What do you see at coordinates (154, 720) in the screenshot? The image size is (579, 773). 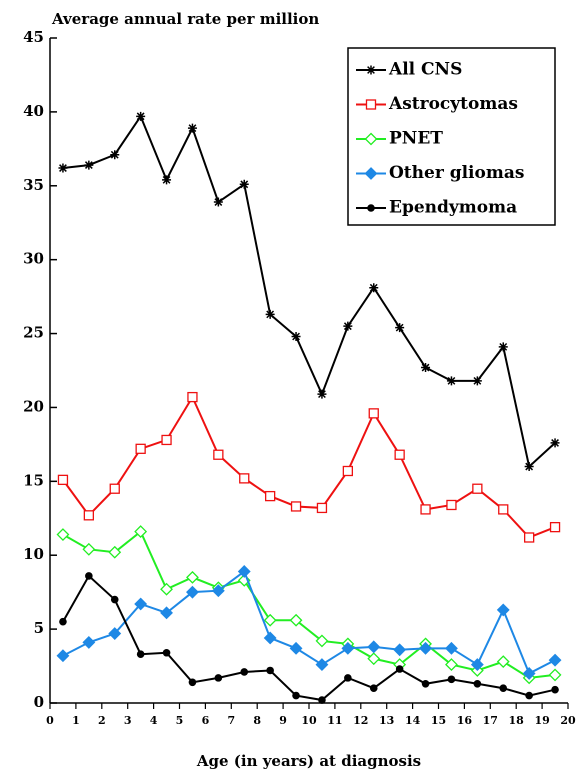 I see `x-tick-label: 4` at bounding box center [154, 720].